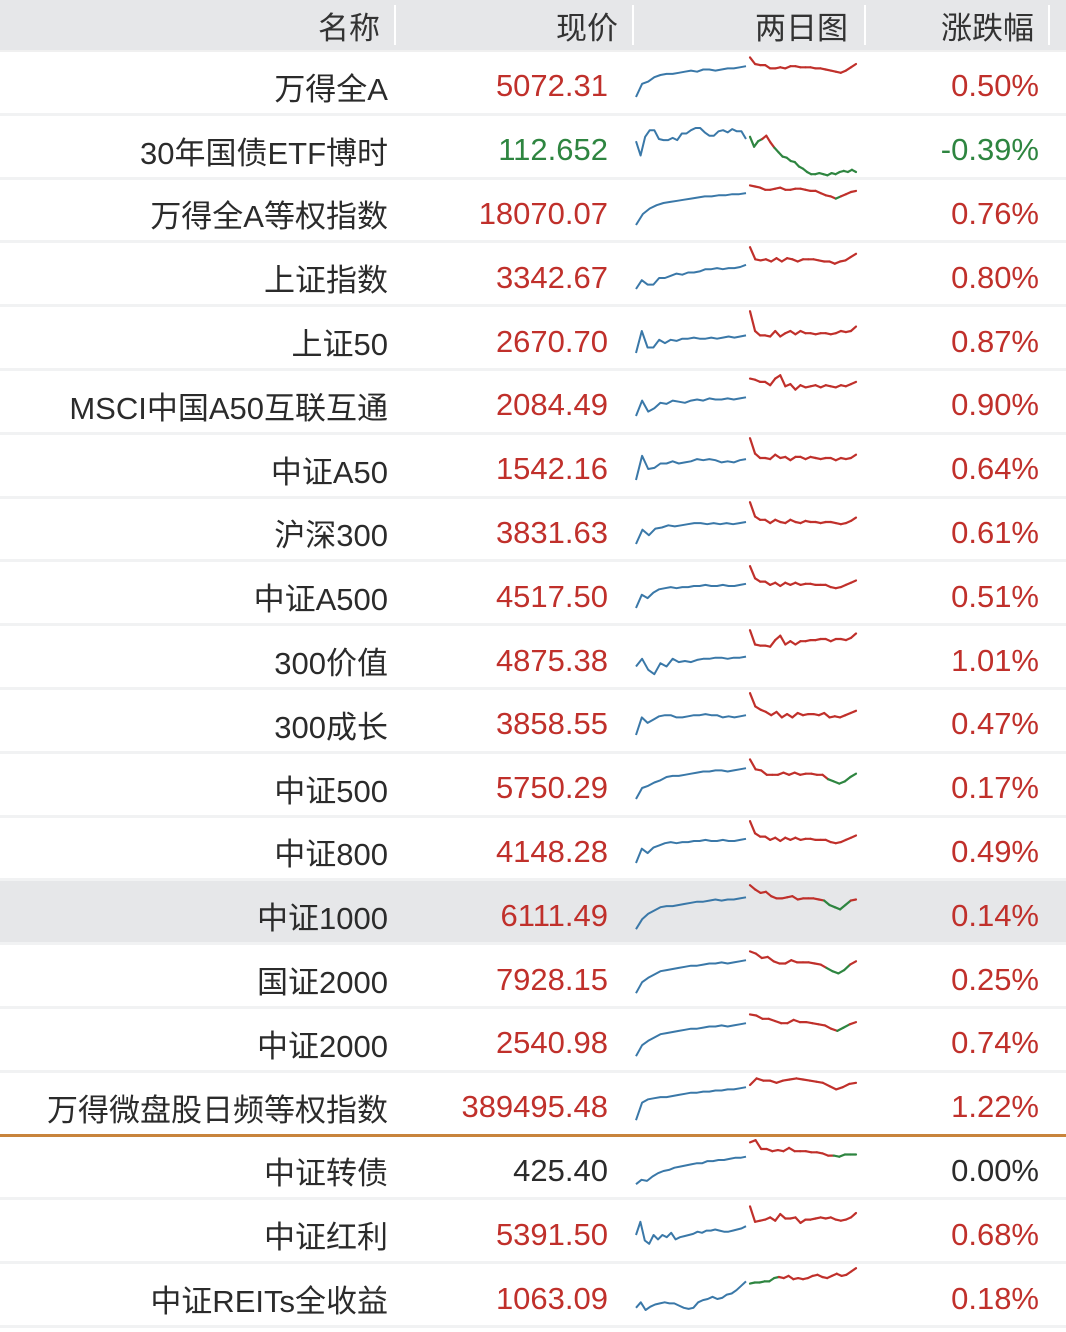  Describe the element at coordinates (320, 600) in the screenshot. I see `index-name: 中证A500` at that location.